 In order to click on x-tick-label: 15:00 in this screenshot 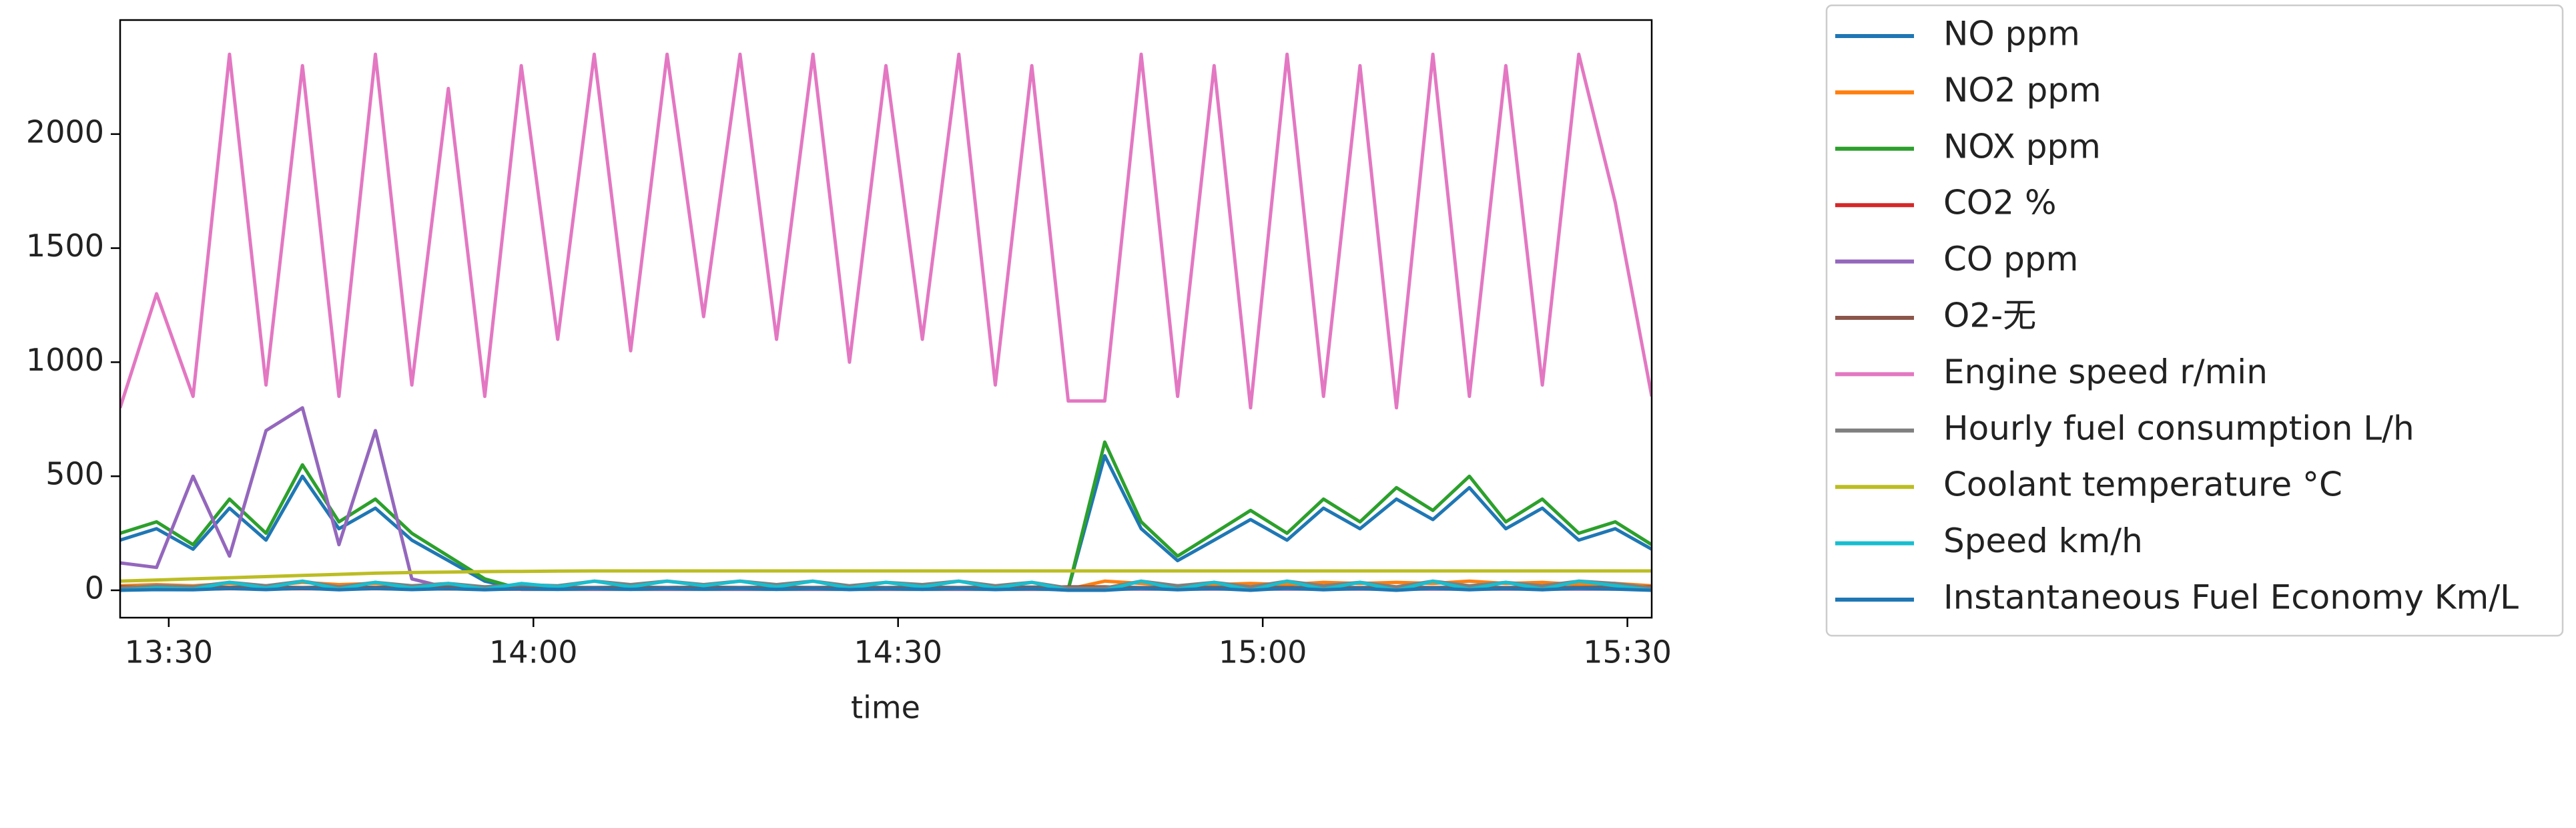, I will do `click(1263, 652)`.